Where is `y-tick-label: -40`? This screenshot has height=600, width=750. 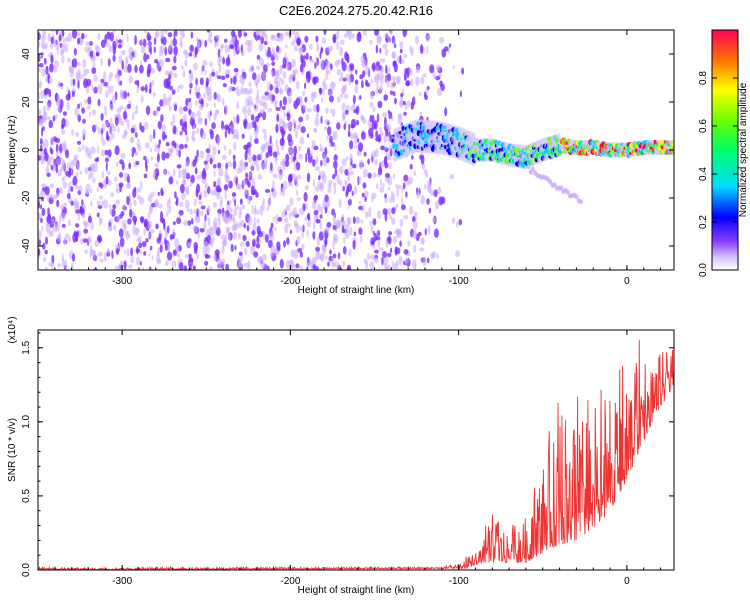 y-tick-label: -40 is located at coordinates (26, 245).